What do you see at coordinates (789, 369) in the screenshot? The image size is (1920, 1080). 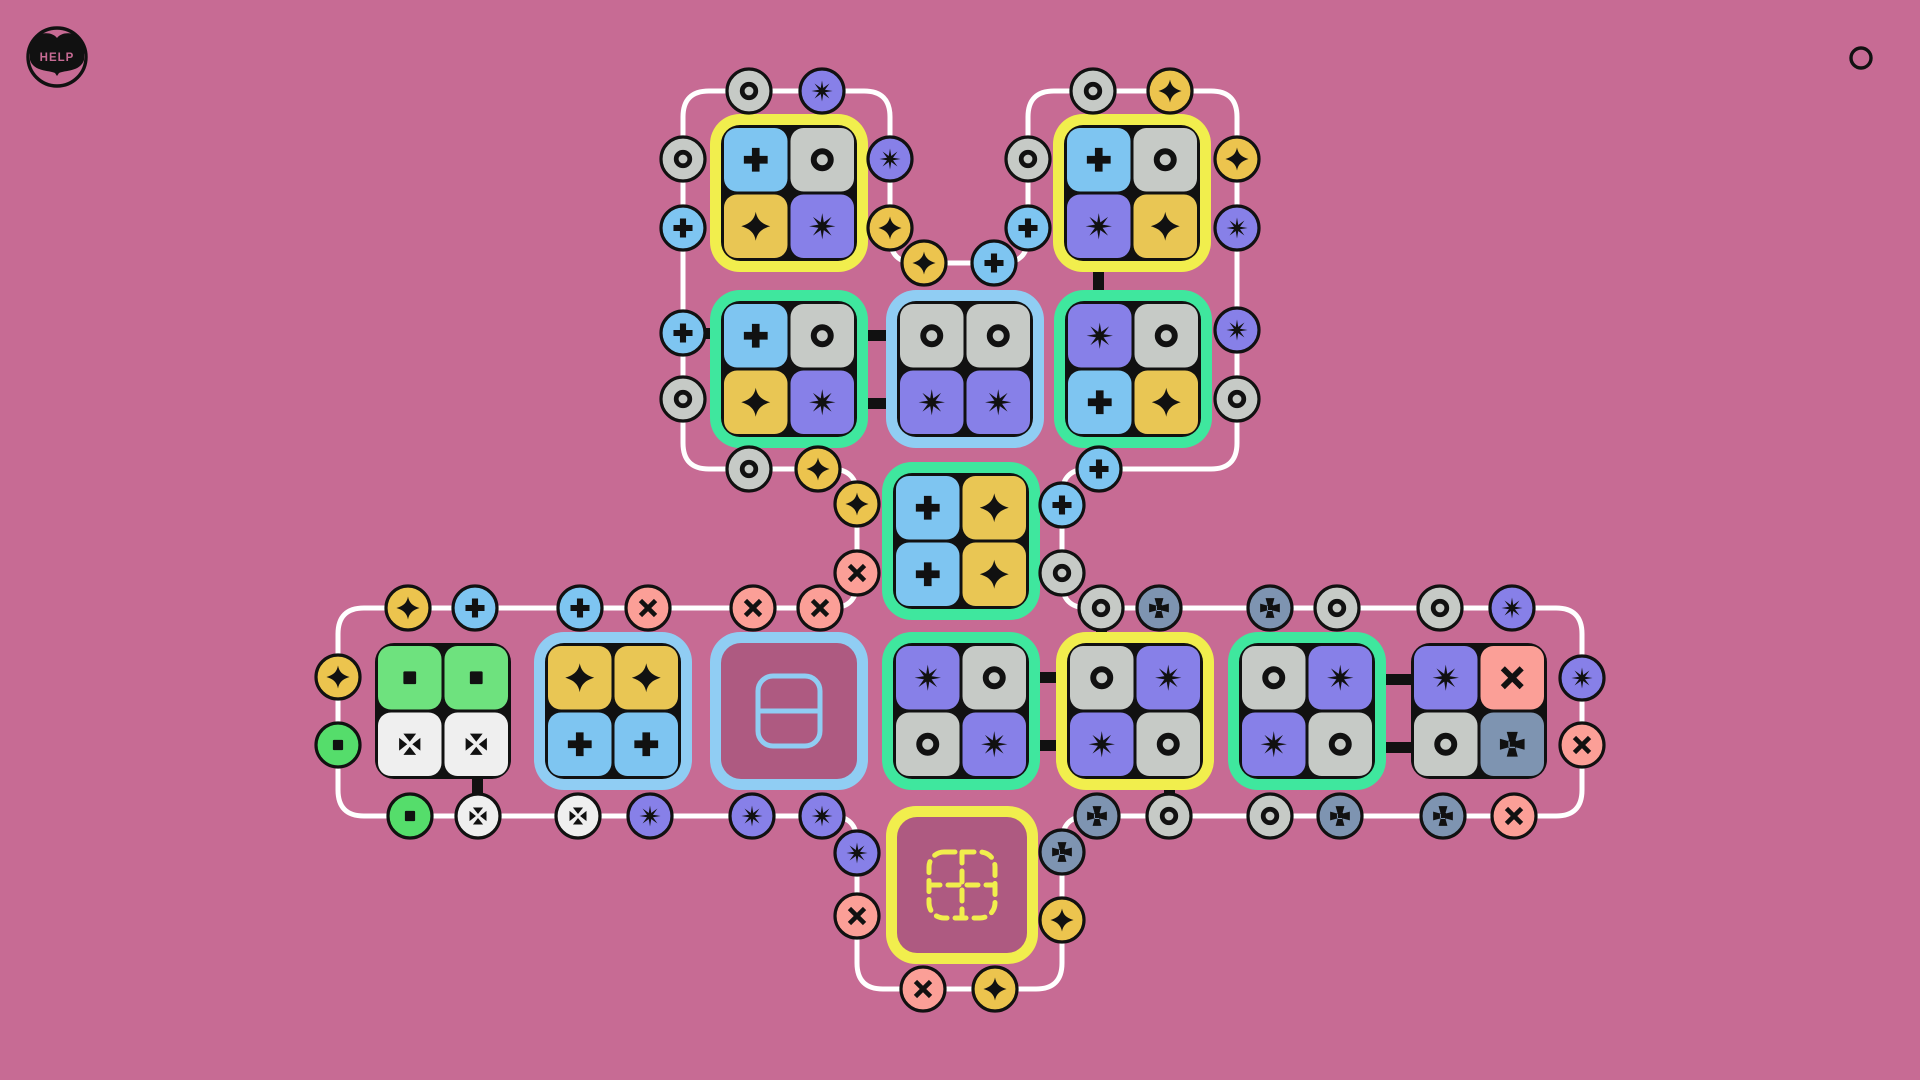 I see `tile-C` at bounding box center [789, 369].